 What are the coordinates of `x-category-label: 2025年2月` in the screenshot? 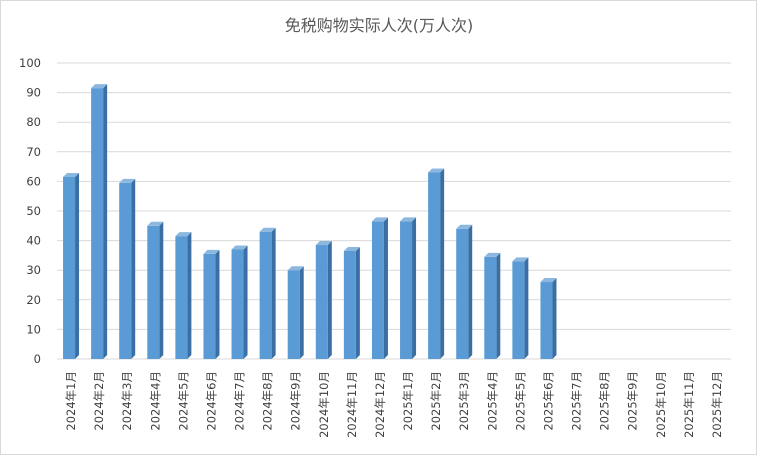 It's located at (436, 401).